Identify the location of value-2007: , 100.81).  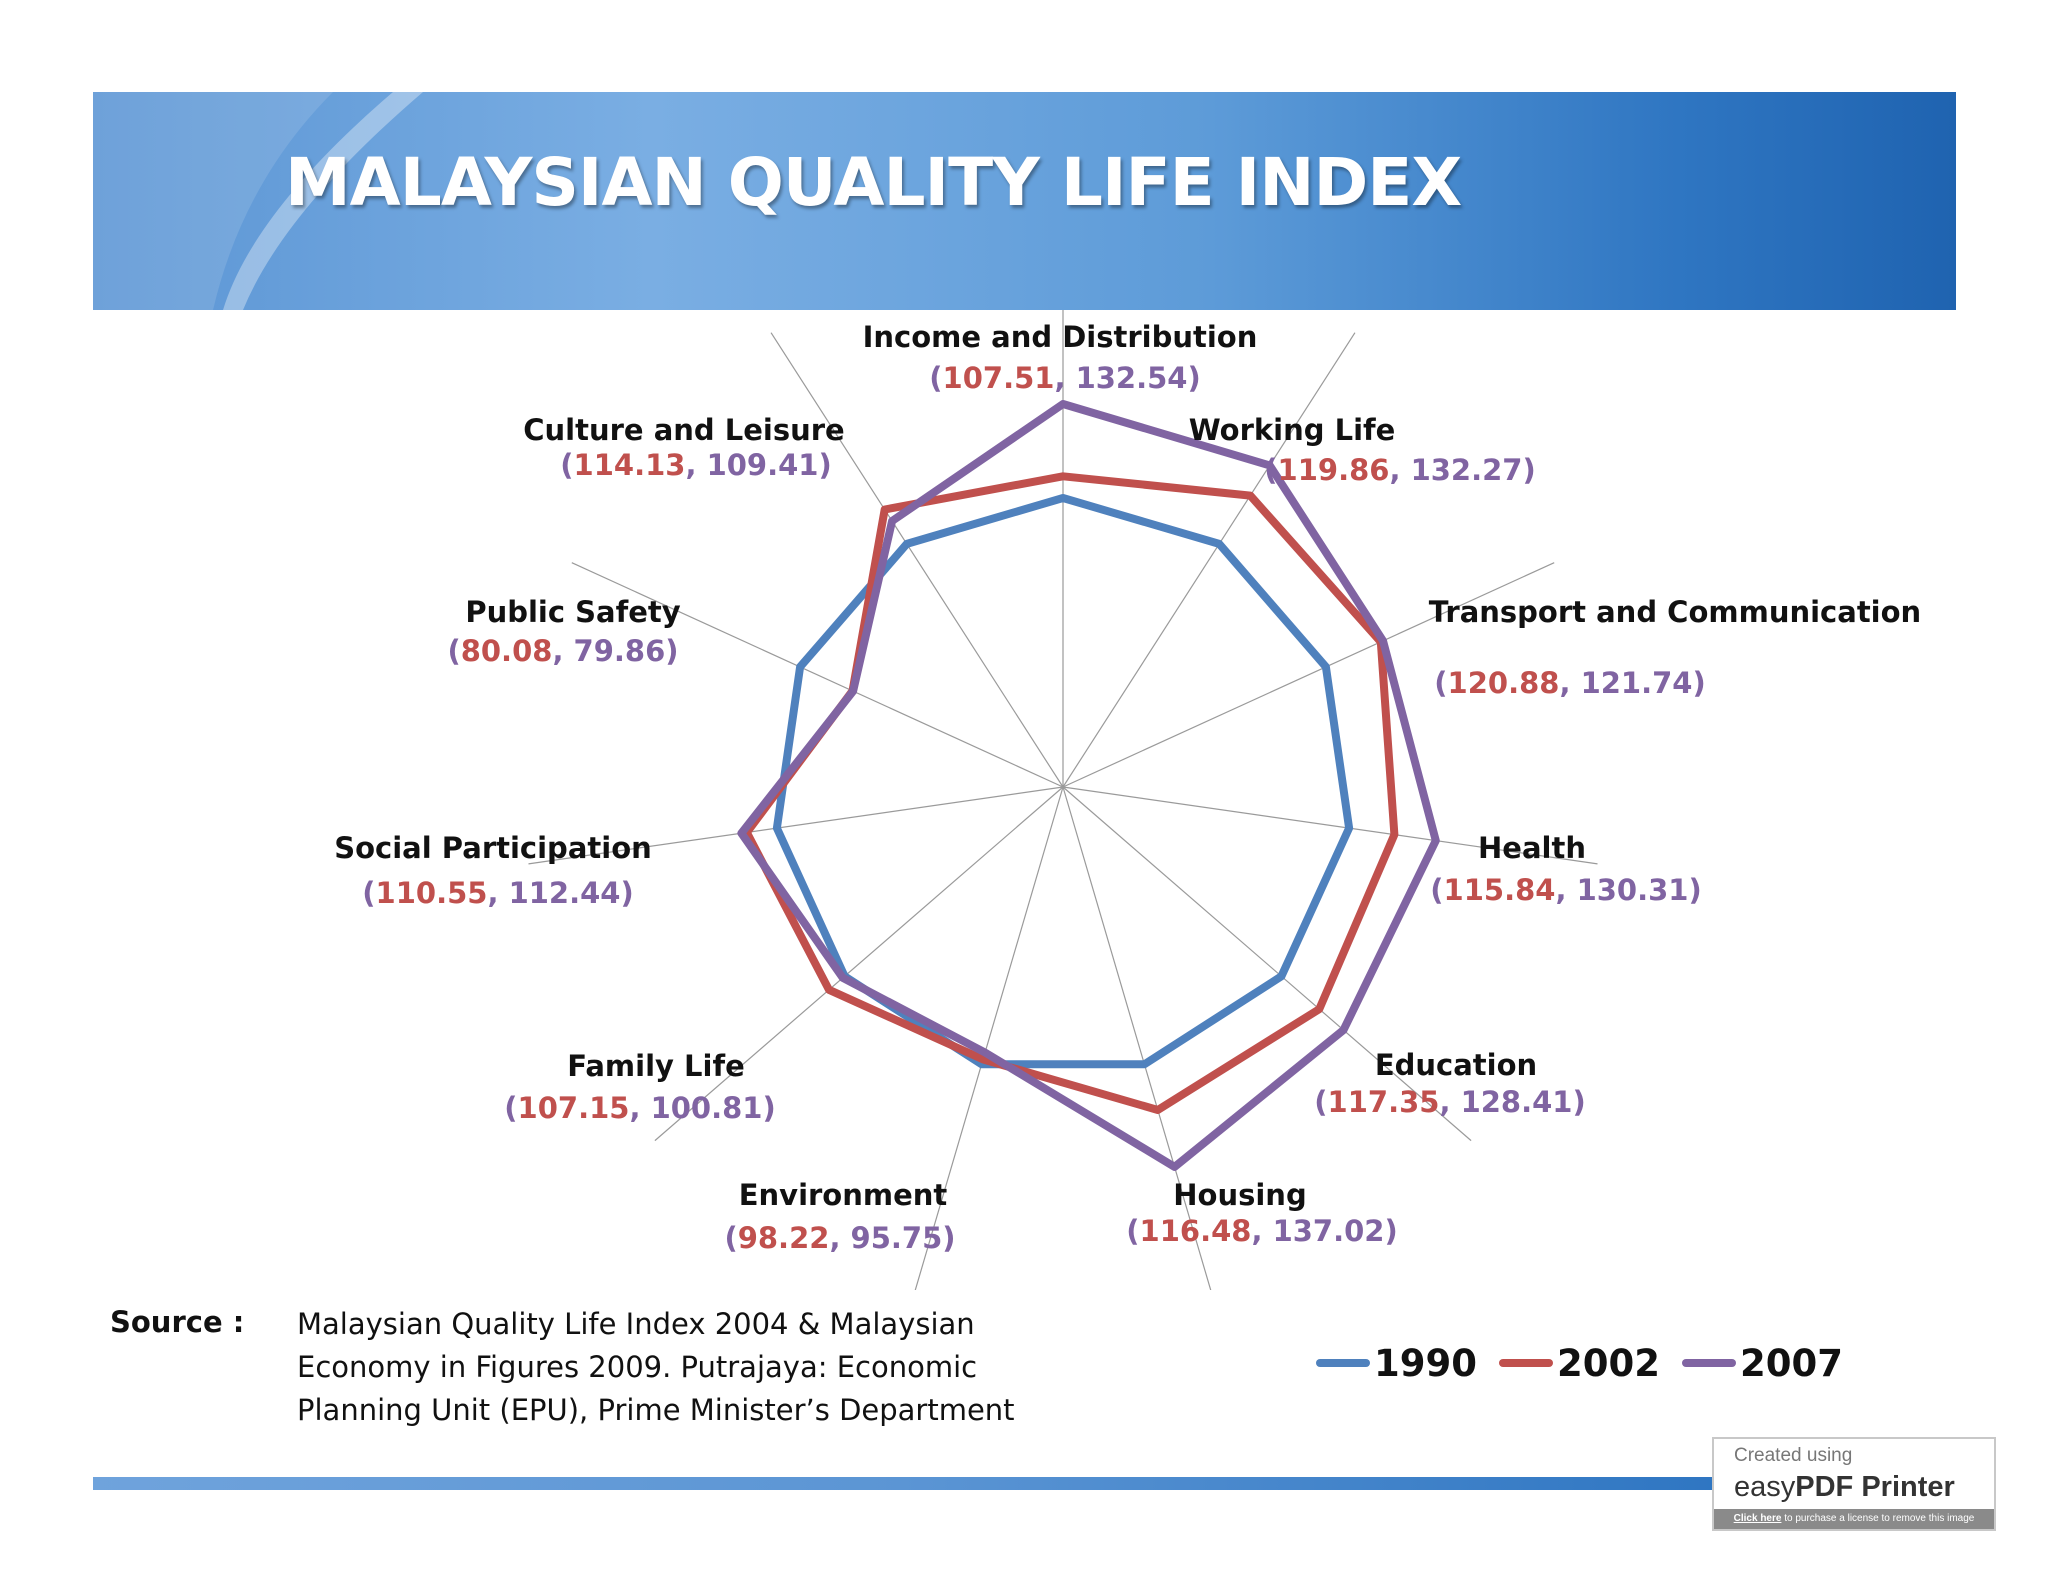
(702, 1108).